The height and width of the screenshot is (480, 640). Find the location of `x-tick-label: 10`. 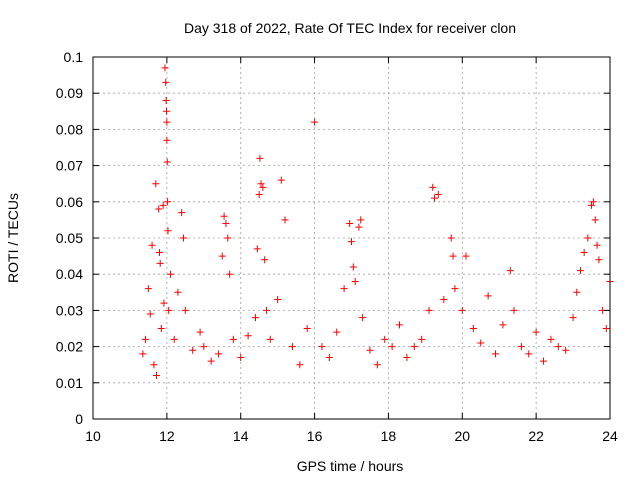

x-tick-label: 10 is located at coordinates (93, 436).